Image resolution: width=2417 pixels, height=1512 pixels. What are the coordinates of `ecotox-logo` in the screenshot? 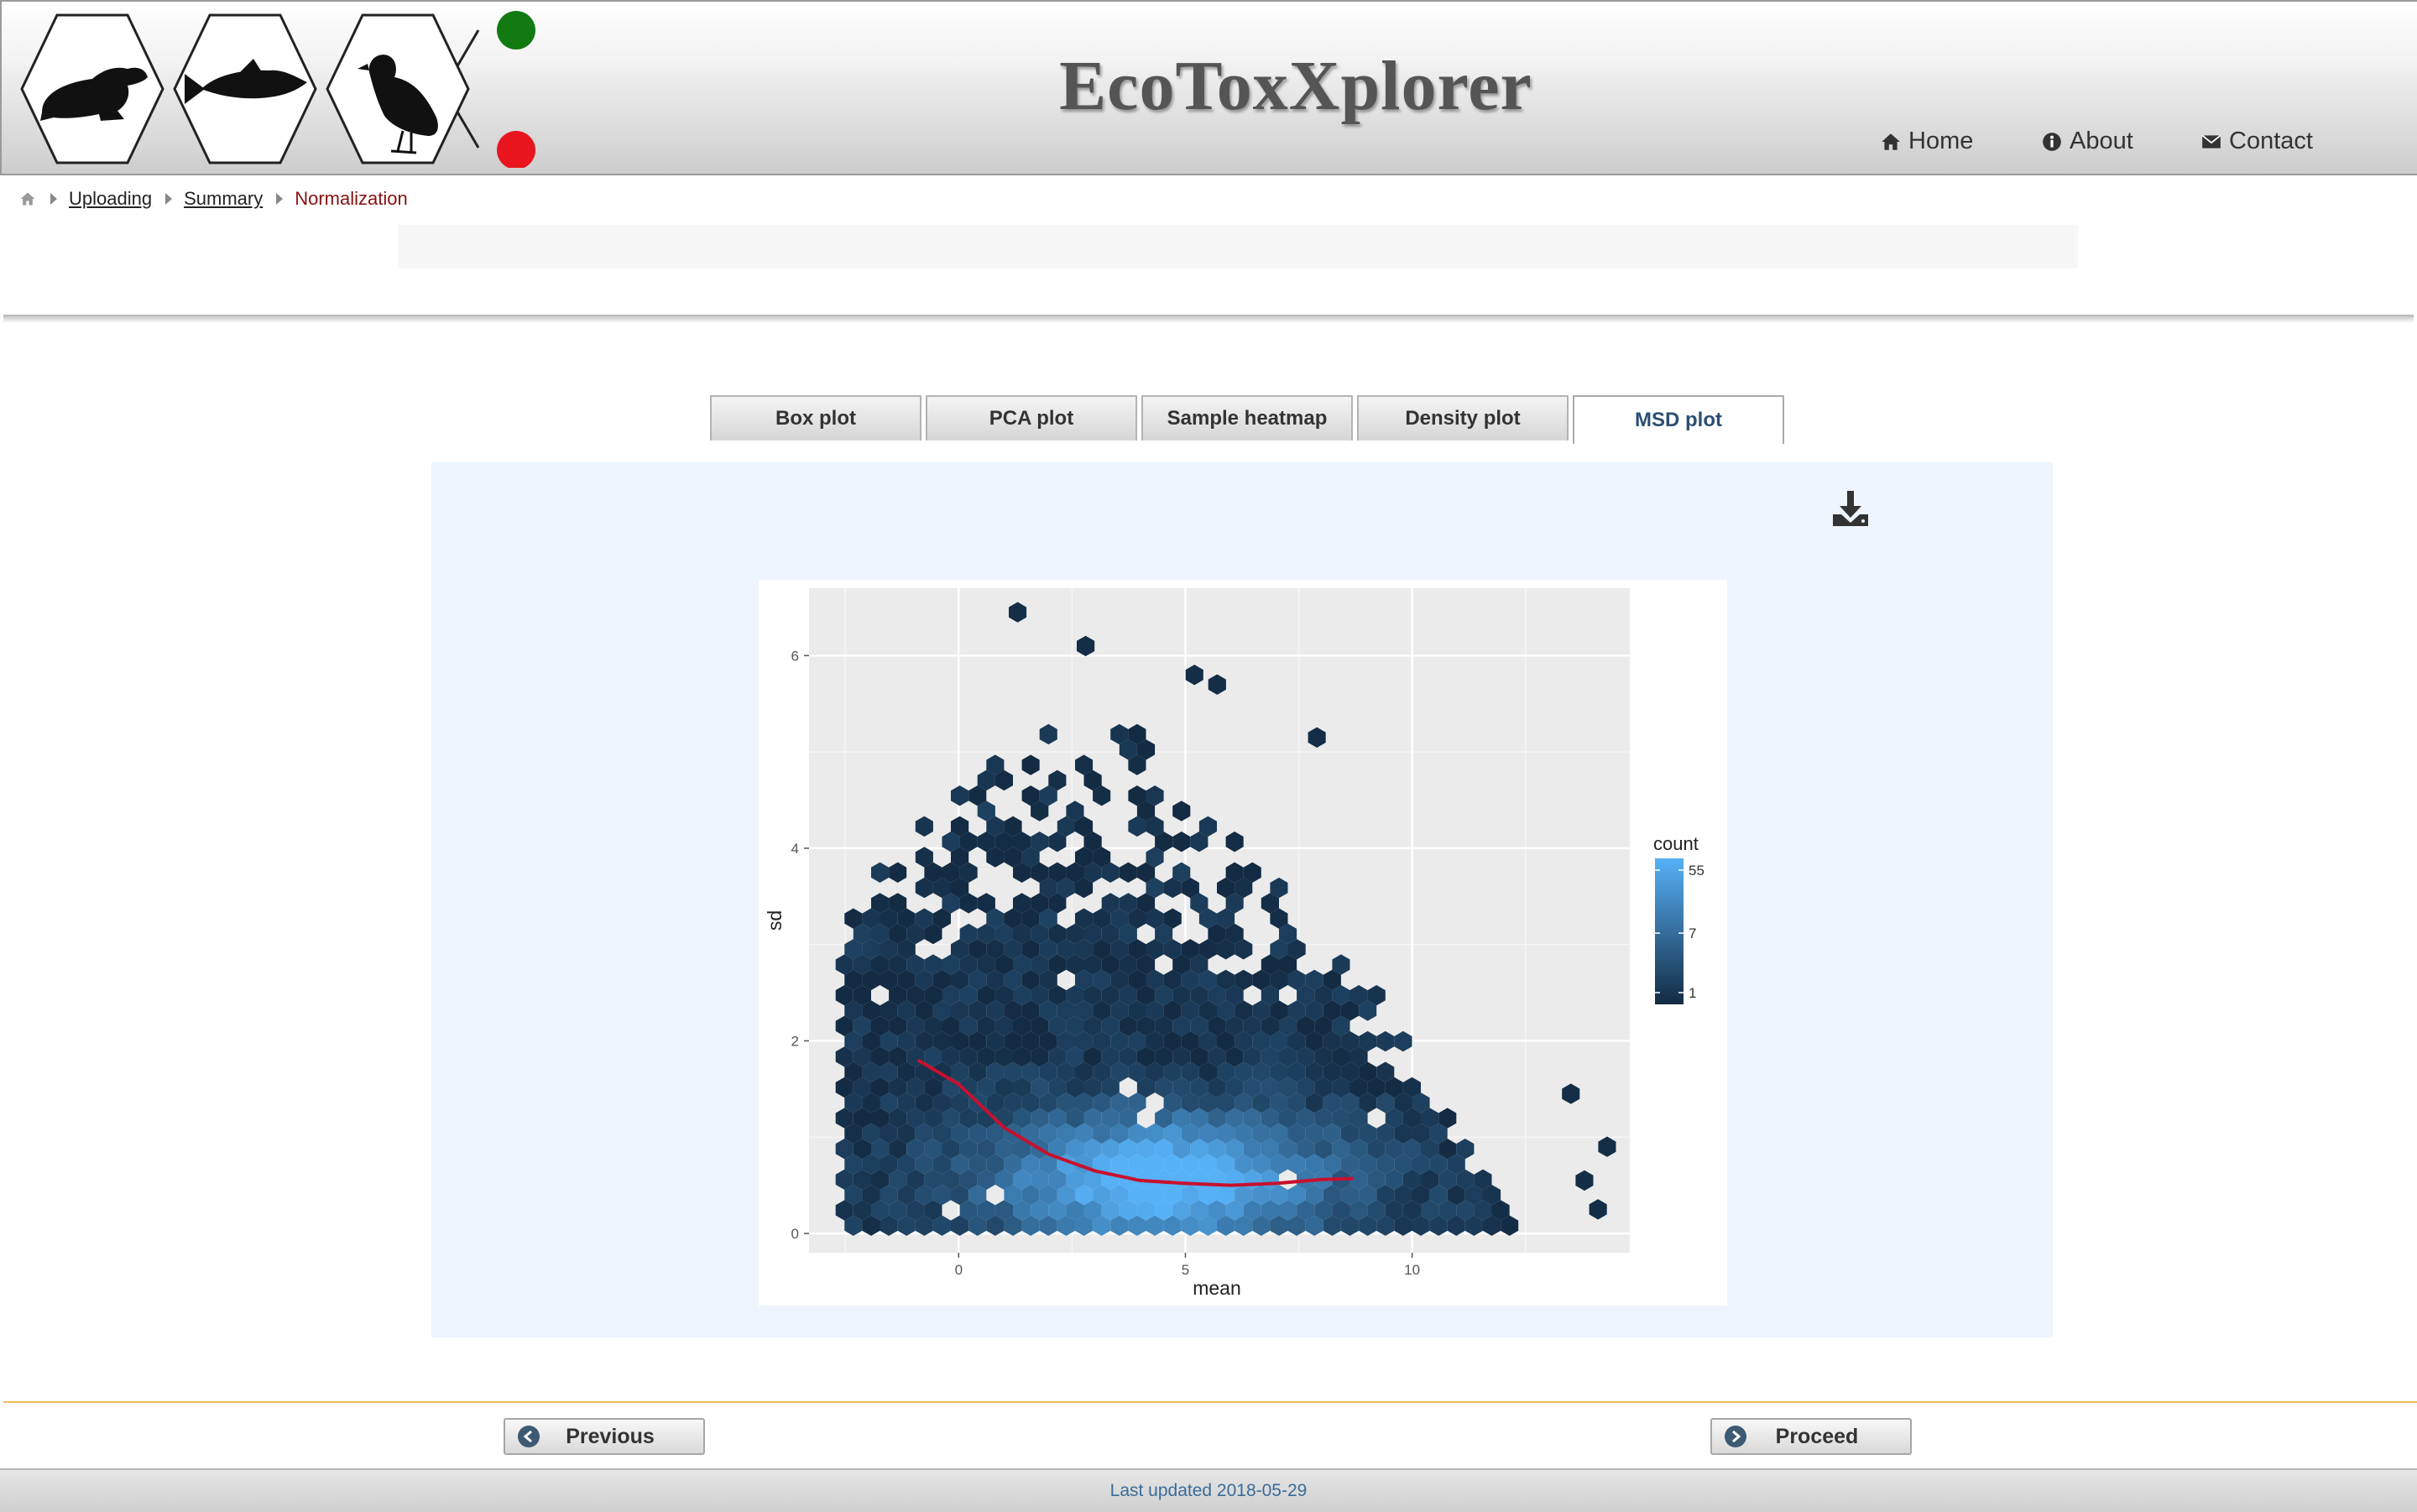 It's located at (277, 88).